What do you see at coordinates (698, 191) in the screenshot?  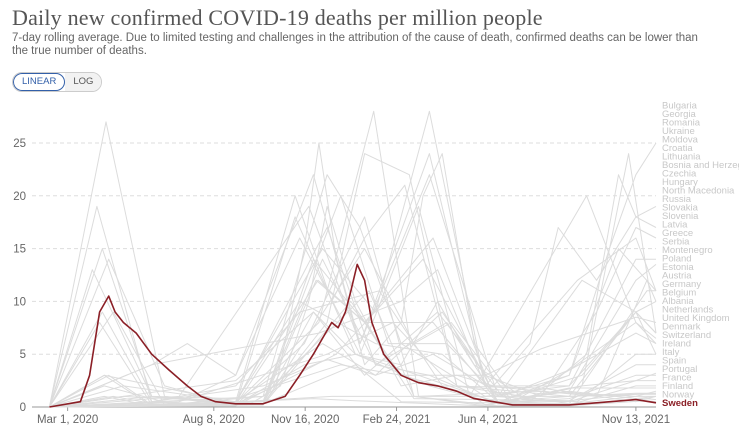 I see `series-label-north-macedonia: North Macedonia` at bounding box center [698, 191].